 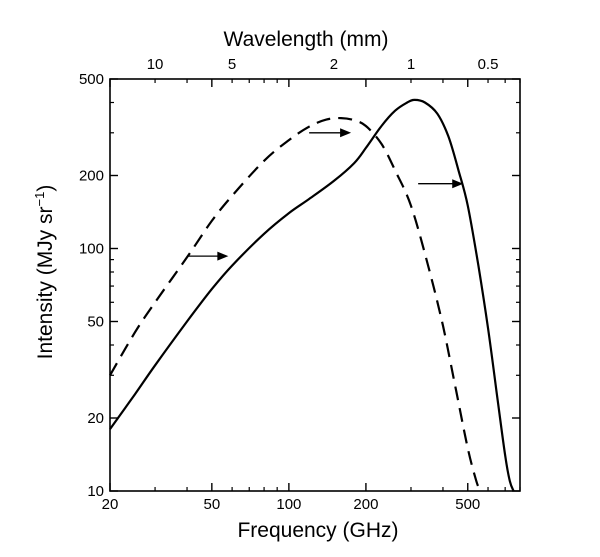 What do you see at coordinates (334, 64) in the screenshot?
I see `top-tick-label: 2` at bounding box center [334, 64].